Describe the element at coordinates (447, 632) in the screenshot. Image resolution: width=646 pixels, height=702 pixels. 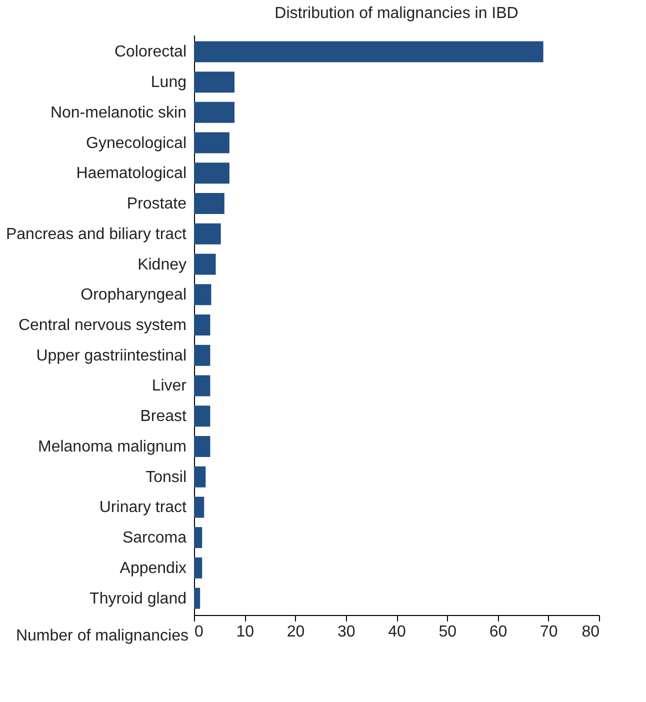
I see `x-tick-label: 50` at that location.